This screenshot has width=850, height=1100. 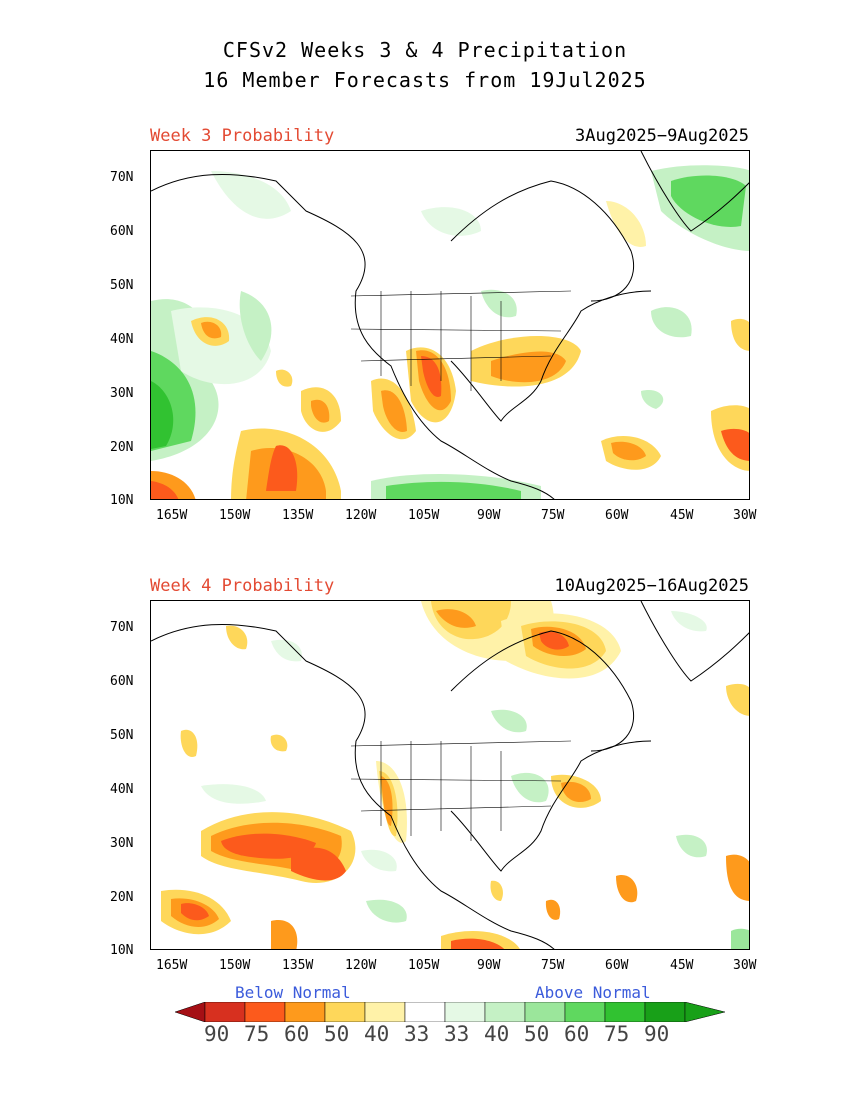 I want to click on chart-title-line1: CFSv2 Weeks 3 & 4 Precipitation, so click(x=425, y=50).